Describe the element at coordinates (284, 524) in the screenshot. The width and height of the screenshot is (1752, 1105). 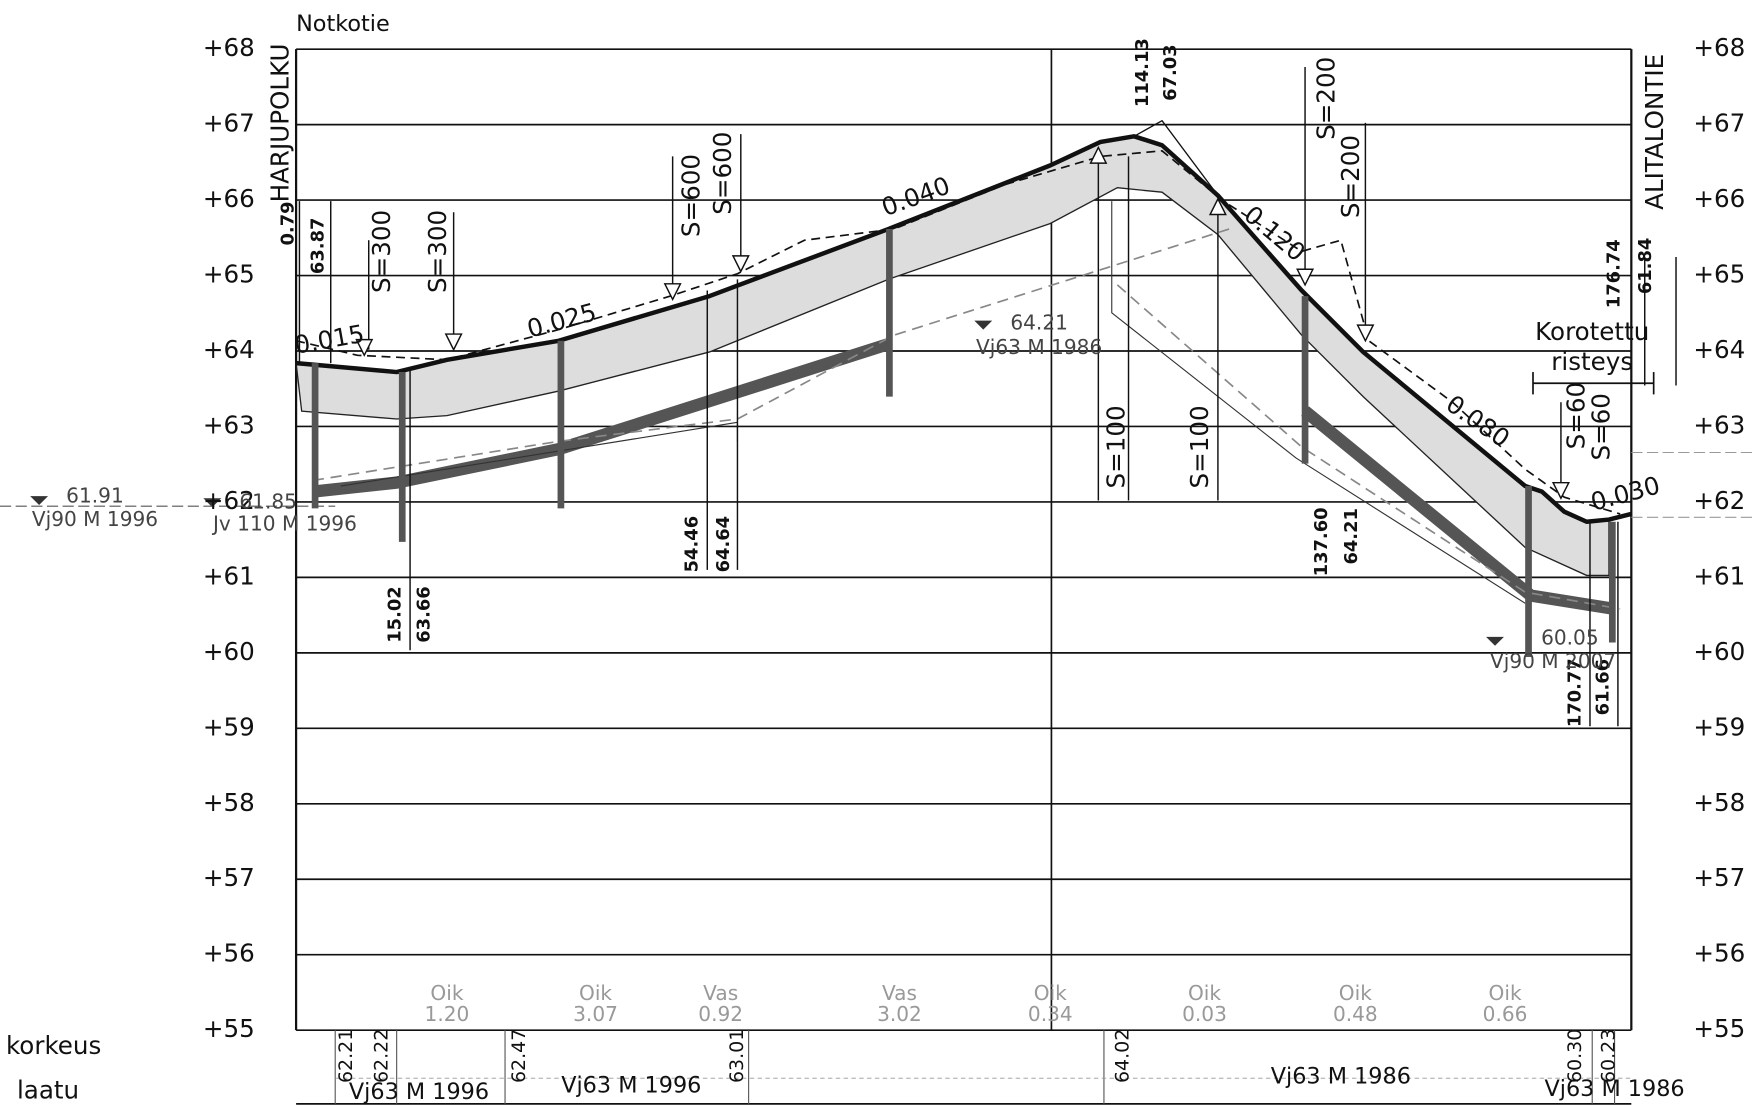
I see `benchmark-description: Jv 110 M 1996` at that location.